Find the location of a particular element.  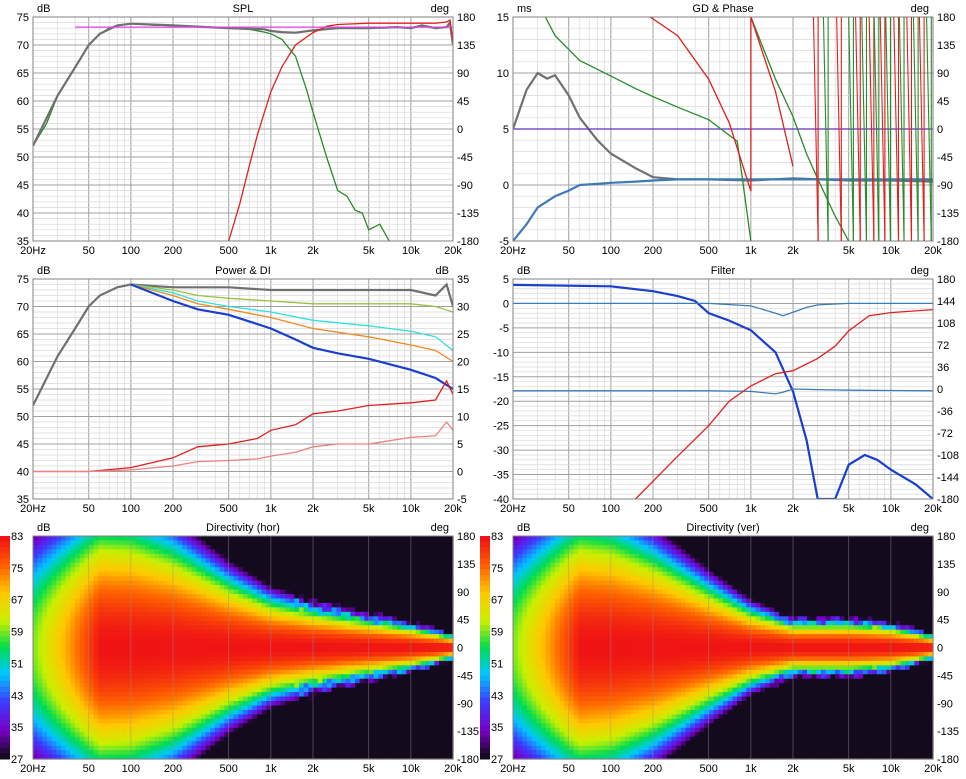

x-tick-label: 1k is located at coordinates (751, 251).